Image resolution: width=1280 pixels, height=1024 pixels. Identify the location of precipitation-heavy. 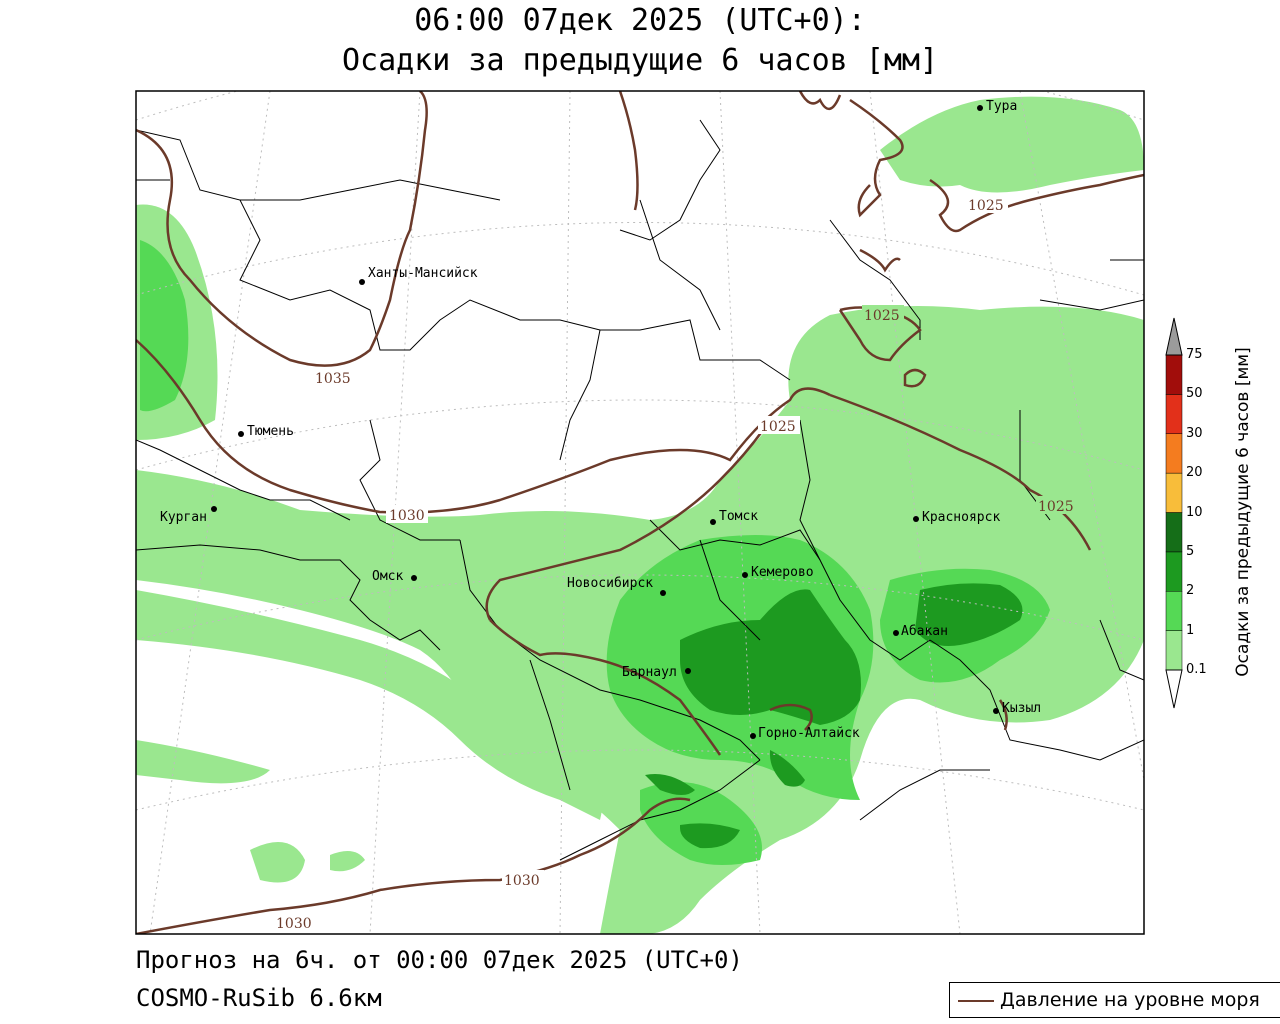
(834, 716).